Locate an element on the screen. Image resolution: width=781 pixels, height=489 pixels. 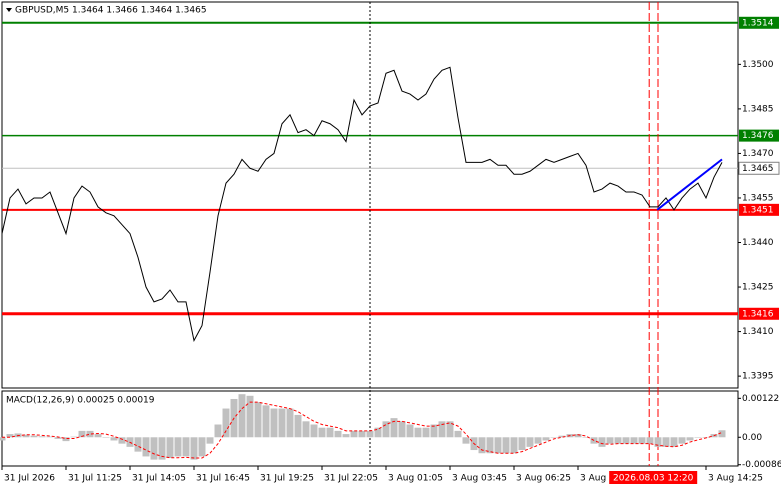
x-tick-label: 3 Aug 06:25 is located at coordinates (543, 479).